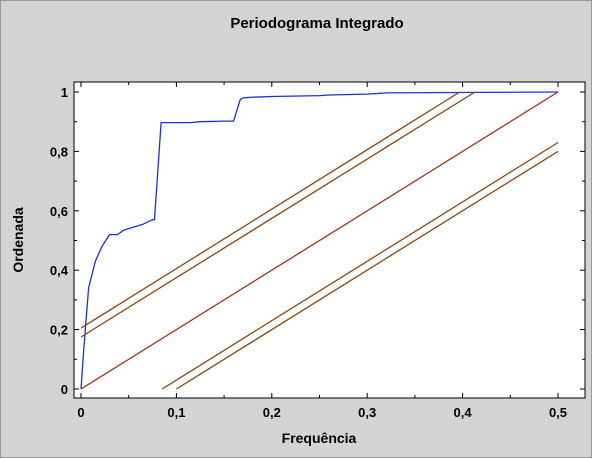 The height and width of the screenshot is (459, 592). Describe the element at coordinates (319, 438) in the screenshot. I see `x-axis-label: Frequência` at that location.